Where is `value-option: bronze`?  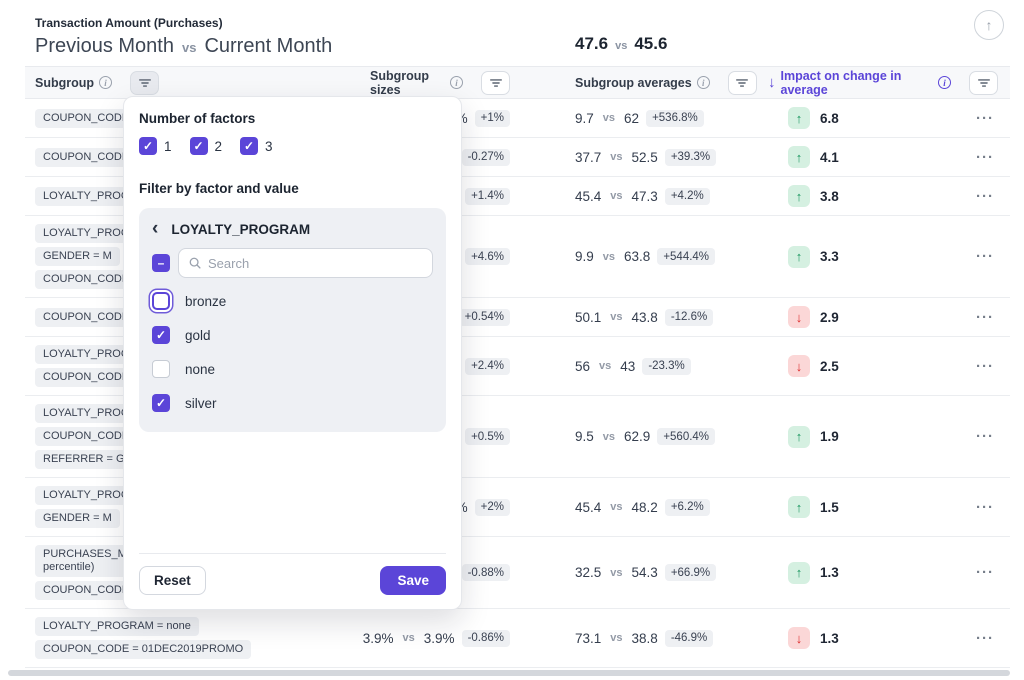
value-option: bronze is located at coordinates (292, 301).